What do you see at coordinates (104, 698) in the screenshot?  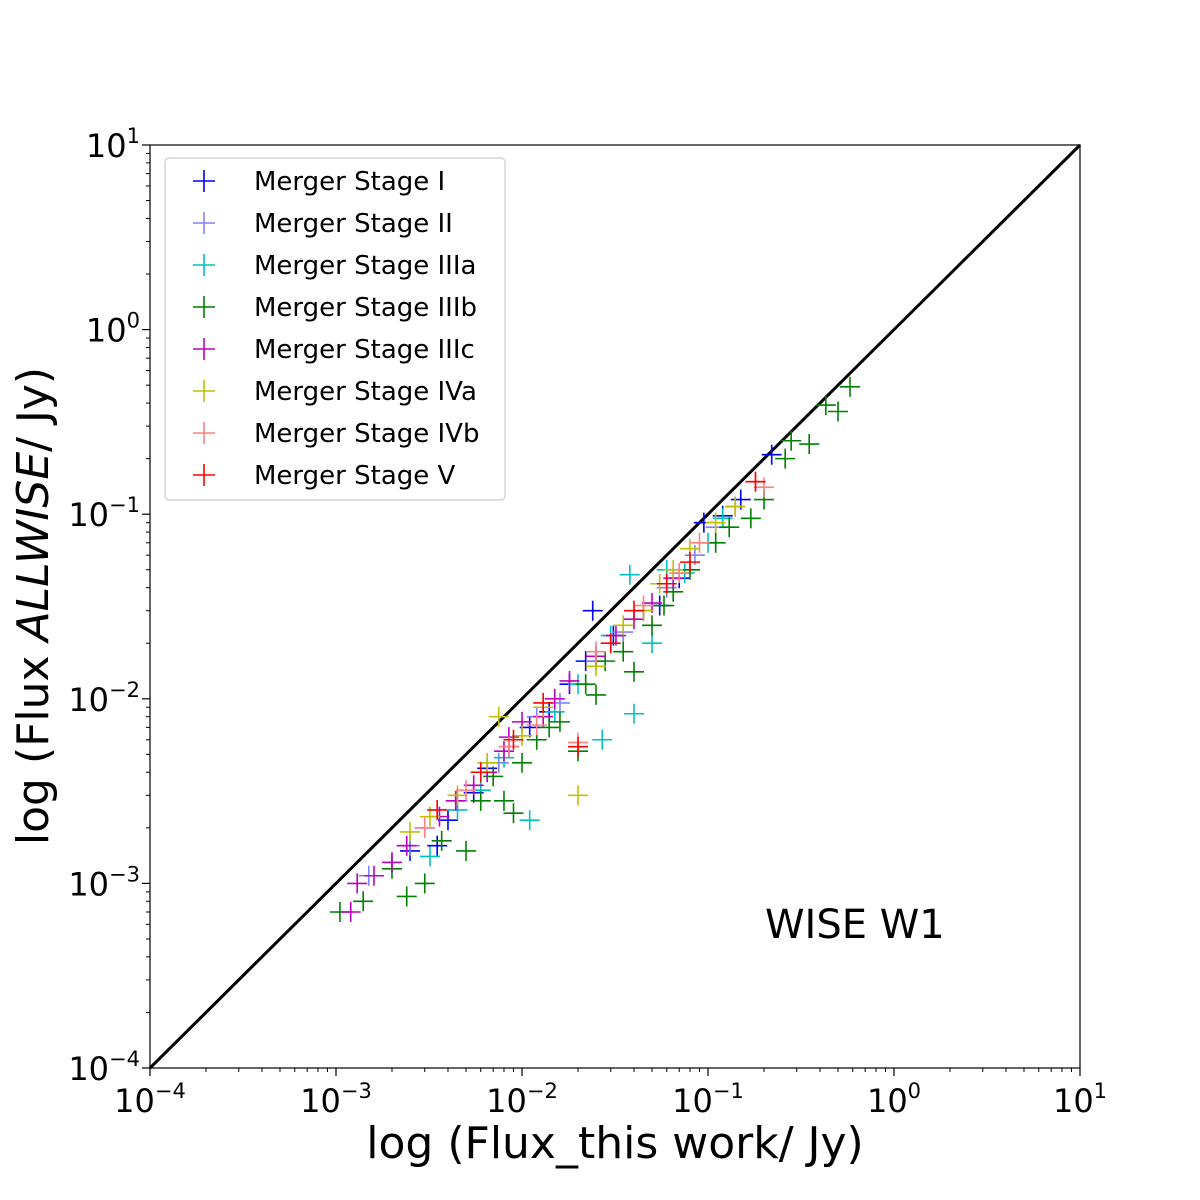 I see `y-tick-label: 10⁻²` at bounding box center [104, 698].